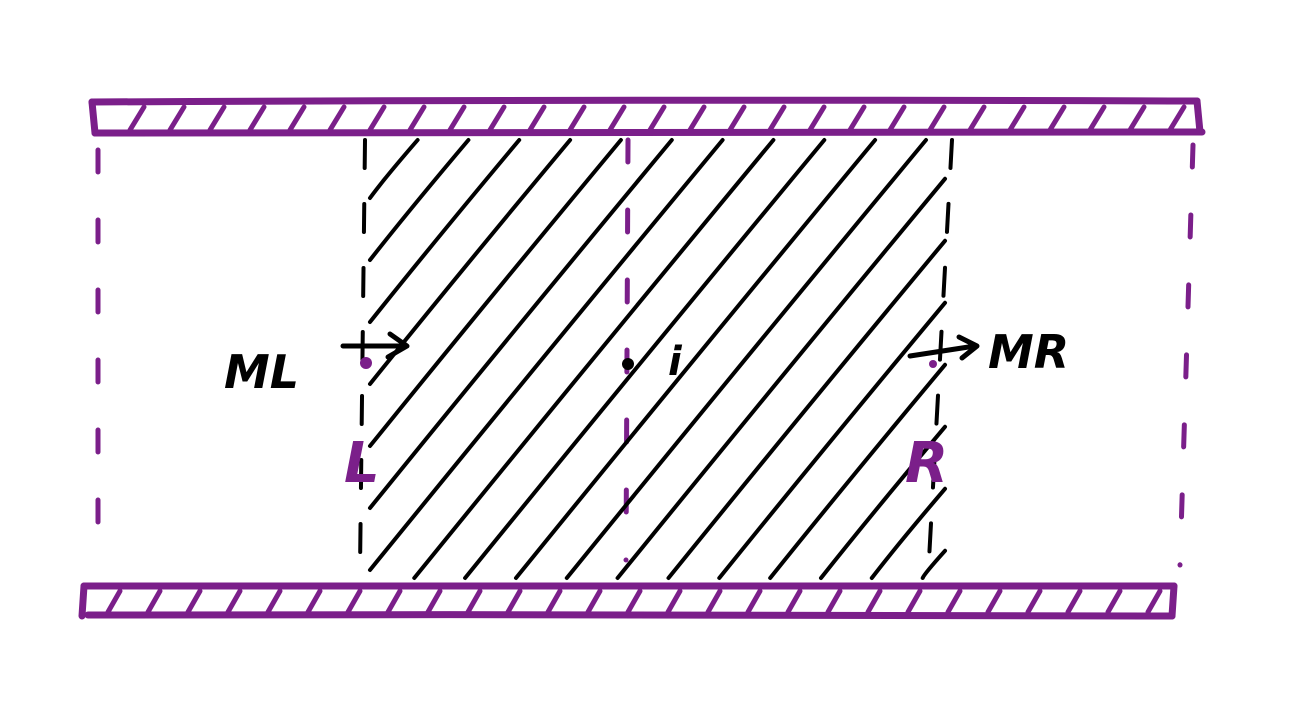  What do you see at coordinates (1028, 352) in the screenshot?
I see `mr-label: MR` at bounding box center [1028, 352].